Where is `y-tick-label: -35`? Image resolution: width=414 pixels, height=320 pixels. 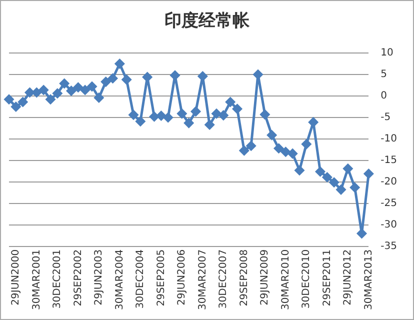 y-tick-label: -35 is located at coordinates (389, 246).